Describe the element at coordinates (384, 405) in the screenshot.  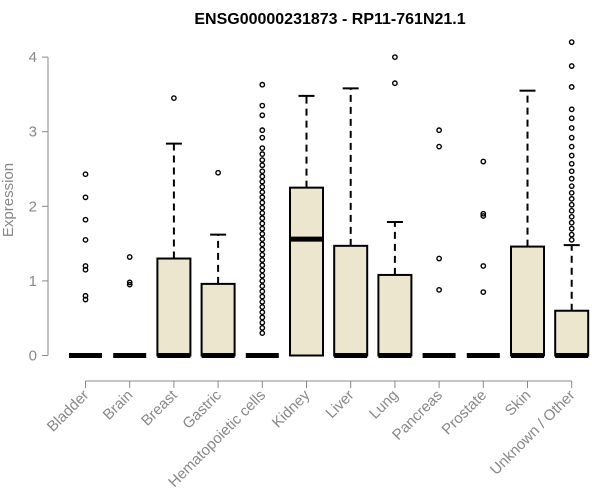
I see `x-tick-label: Lung` at that location.